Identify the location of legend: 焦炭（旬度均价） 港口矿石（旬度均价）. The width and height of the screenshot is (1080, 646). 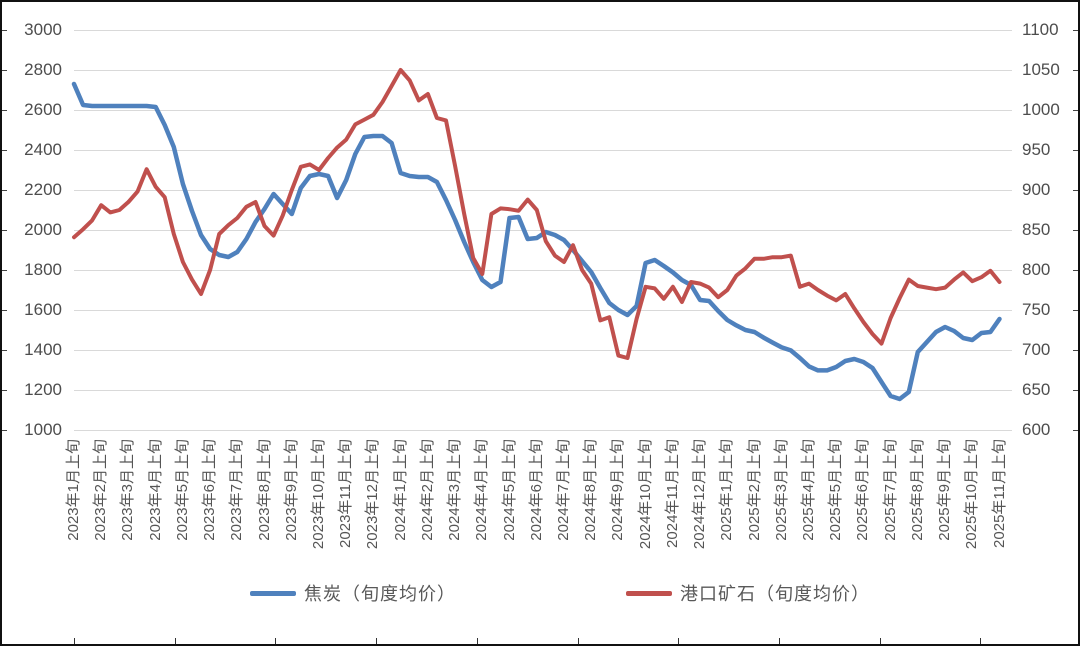
(540, 593).